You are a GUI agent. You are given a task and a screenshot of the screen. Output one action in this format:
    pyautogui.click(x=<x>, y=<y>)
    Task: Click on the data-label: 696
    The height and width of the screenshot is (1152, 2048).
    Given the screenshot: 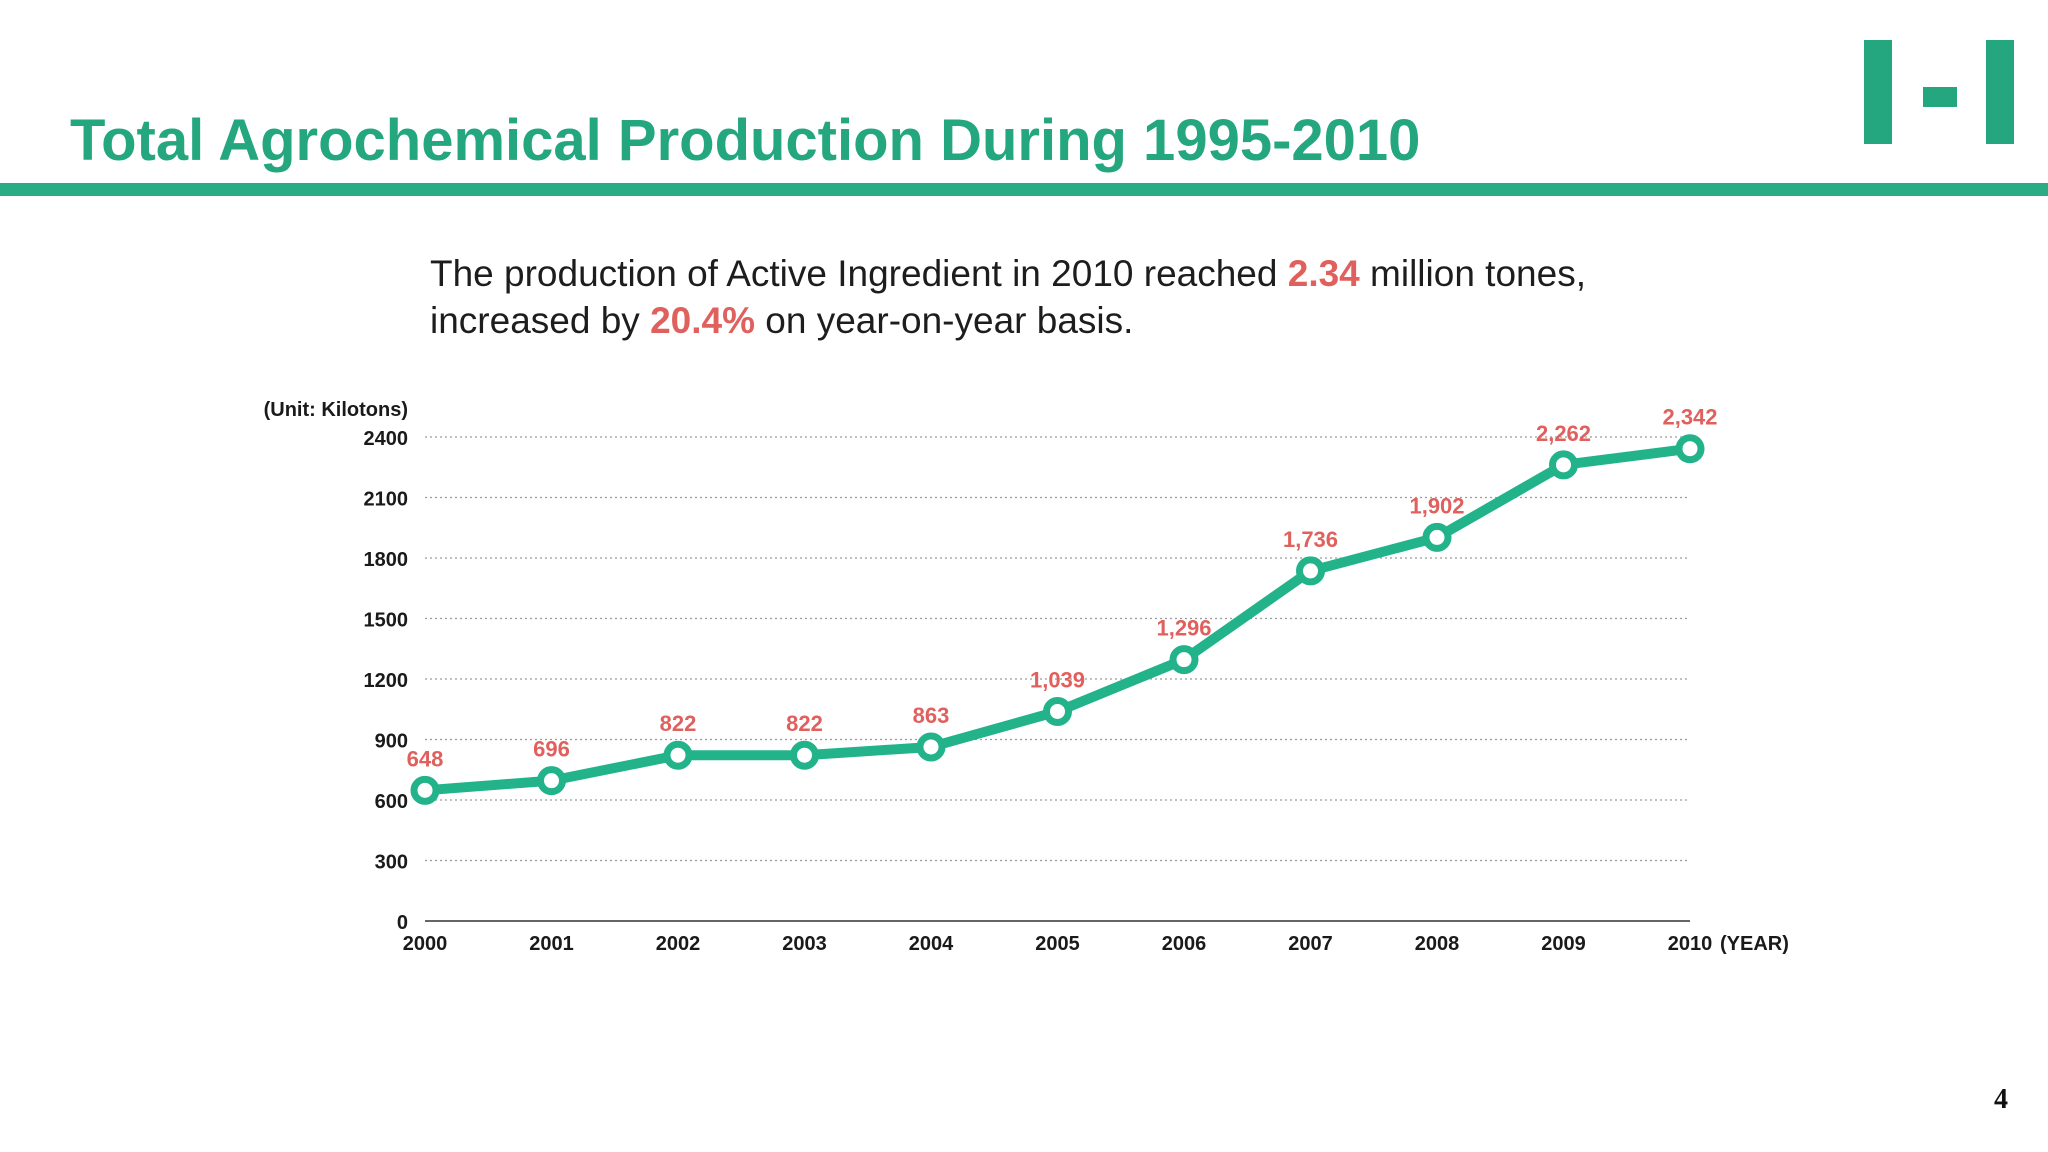 What is the action you would take?
    pyautogui.click(x=551, y=749)
    